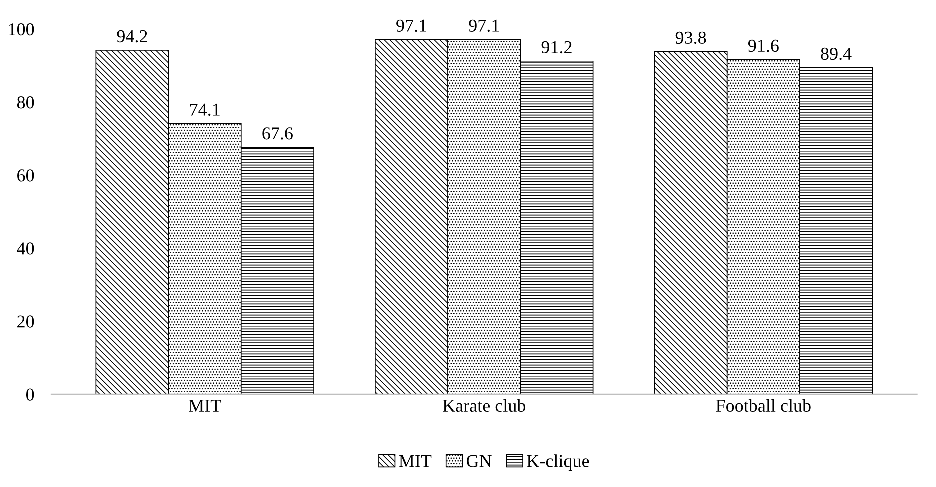 Image resolution: width=936 pixels, height=487 pixels. I want to click on data-label: 89.4, so click(836, 54).